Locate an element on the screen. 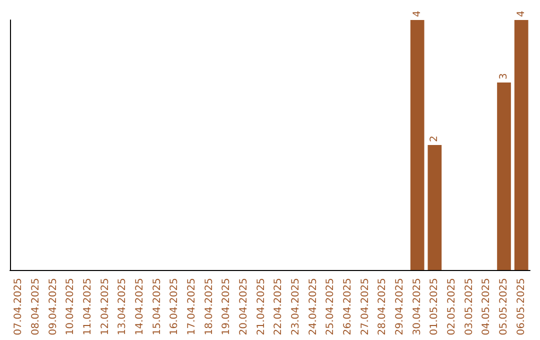 Image resolution: width=540 pixels, height=340 pixels. x-tick-label: 11.04.2025 is located at coordinates (88, 307).